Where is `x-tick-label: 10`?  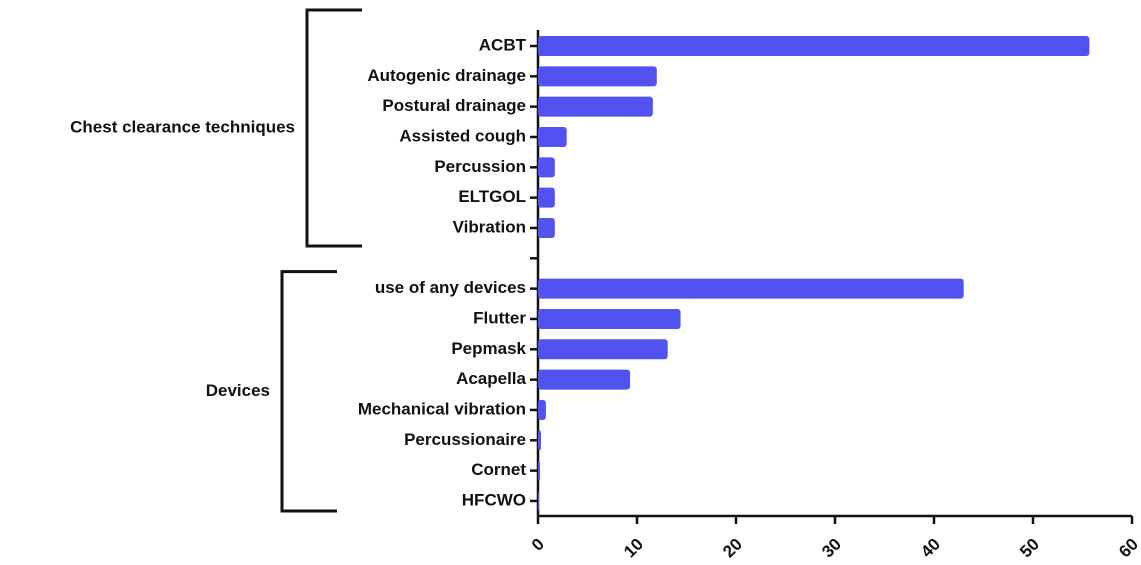
x-tick-label: 10 is located at coordinates (633, 548).